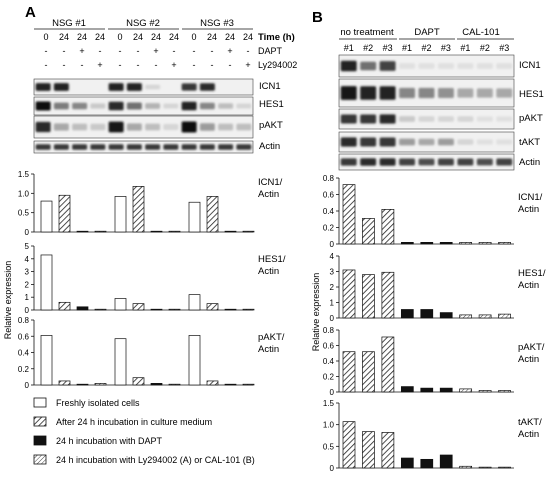 The width and height of the screenshot is (550, 478). What do you see at coordinates (368, 48) in the screenshot?
I see `lane-label: #2` at bounding box center [368, 48].